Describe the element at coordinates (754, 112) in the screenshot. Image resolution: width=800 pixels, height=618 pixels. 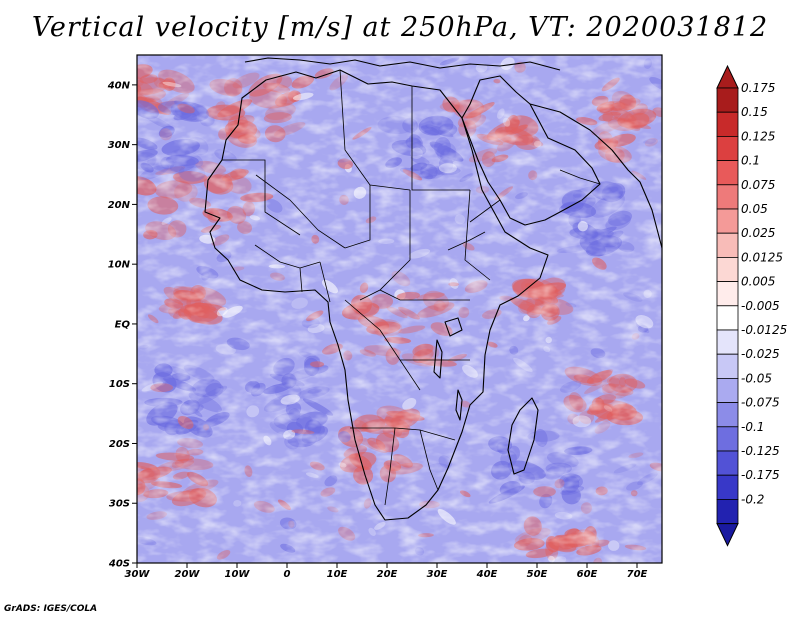
I see `colorbar-label: 0.15` at that location.